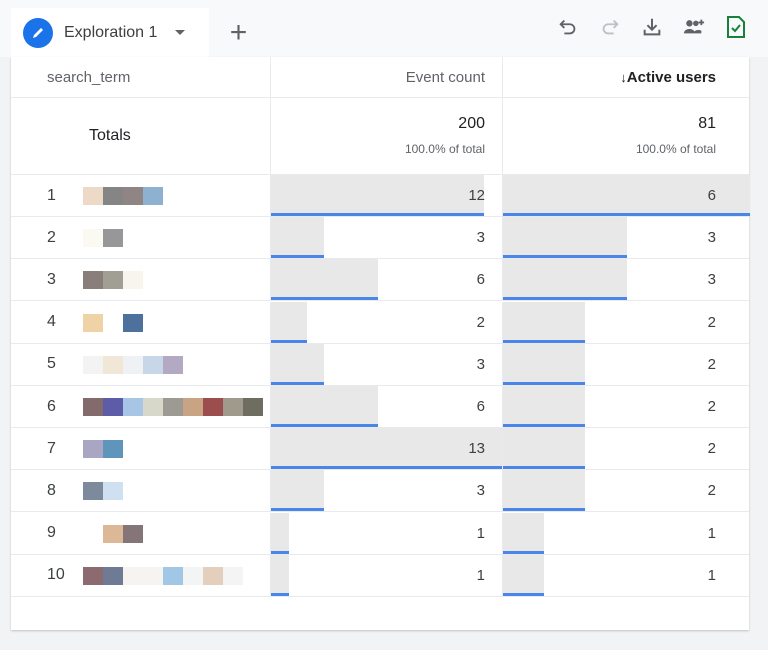 This screenshot has width=768, height=650. Describe the element at coordinates (51, 237) in the screenshot. I see `row-index: 2` at that location.